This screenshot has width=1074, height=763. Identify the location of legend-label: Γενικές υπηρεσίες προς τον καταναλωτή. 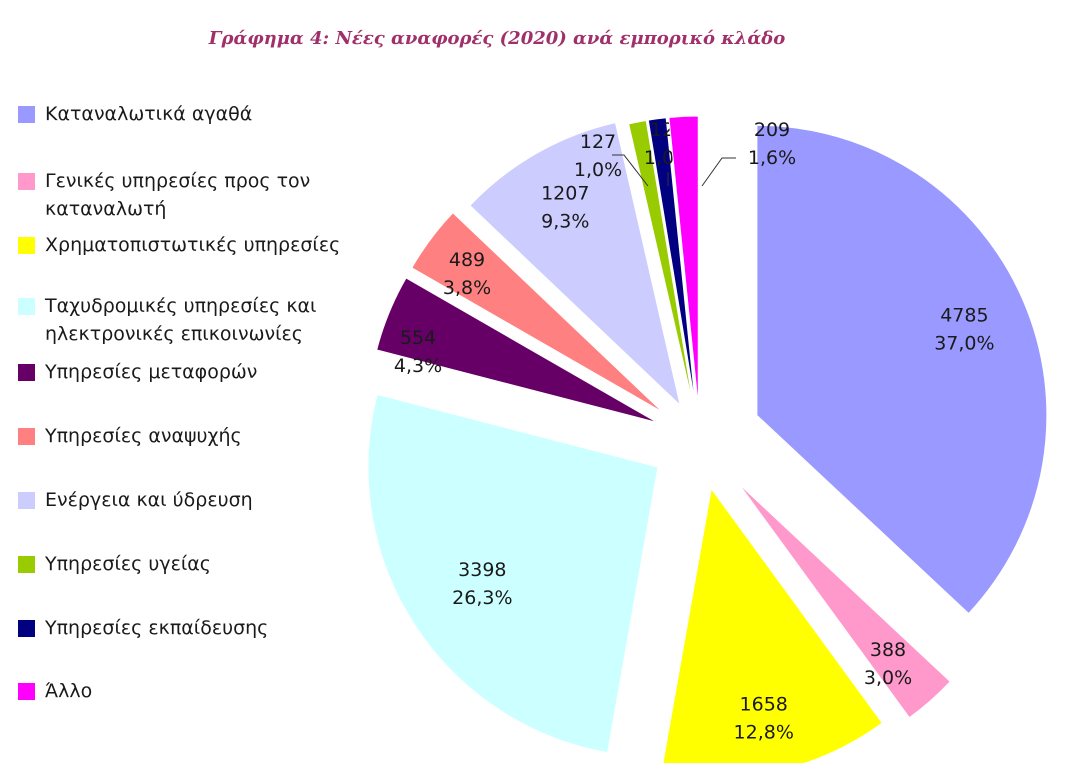
(178, 195).